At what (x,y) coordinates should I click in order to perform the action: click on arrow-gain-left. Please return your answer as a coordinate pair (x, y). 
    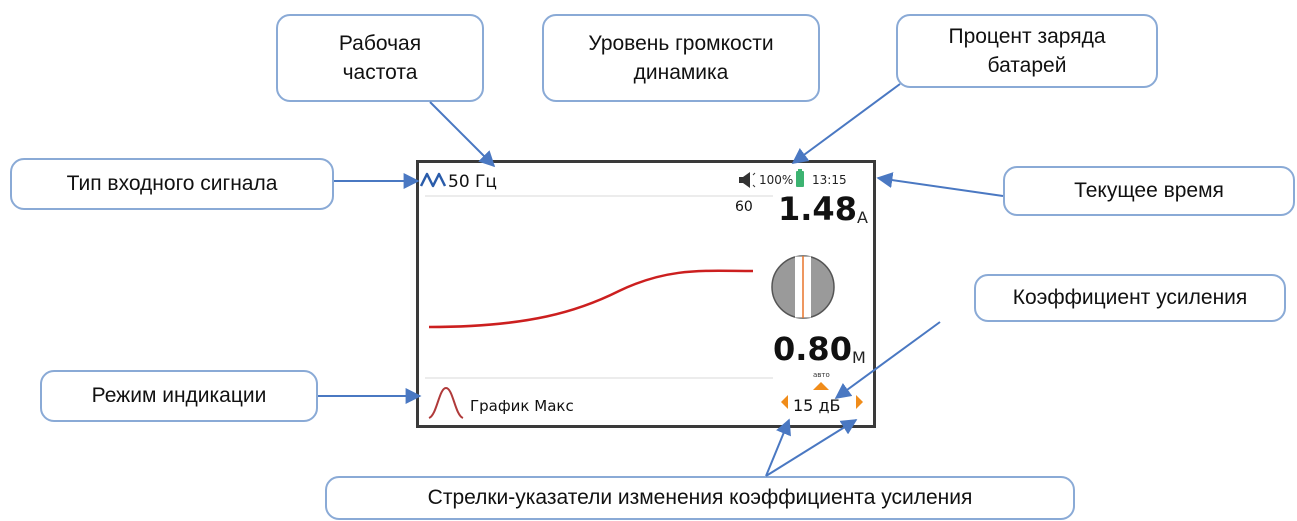
    Looking at the image, I should click on (778, 447).